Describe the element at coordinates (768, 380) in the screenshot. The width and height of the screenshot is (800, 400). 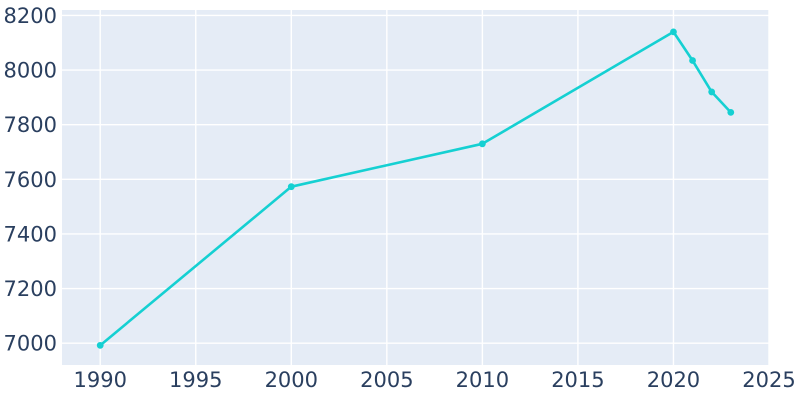
I see `x-tick-label: 2025` at that location.